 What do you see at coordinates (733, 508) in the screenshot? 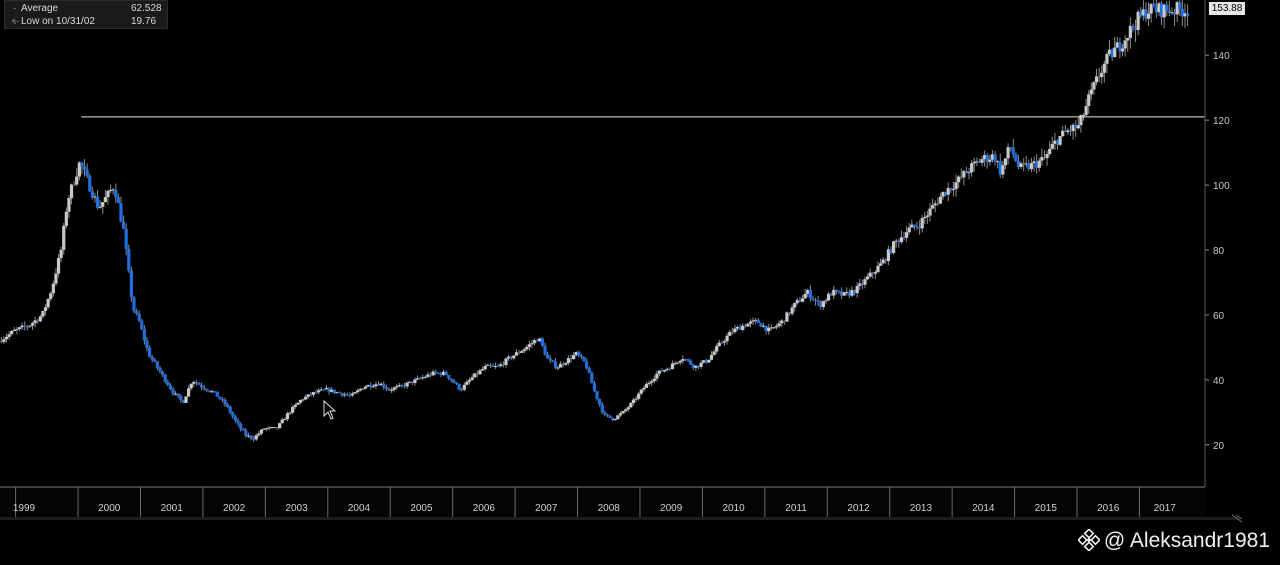
I see `year-label: 2010` at bounding box center [733, 508].